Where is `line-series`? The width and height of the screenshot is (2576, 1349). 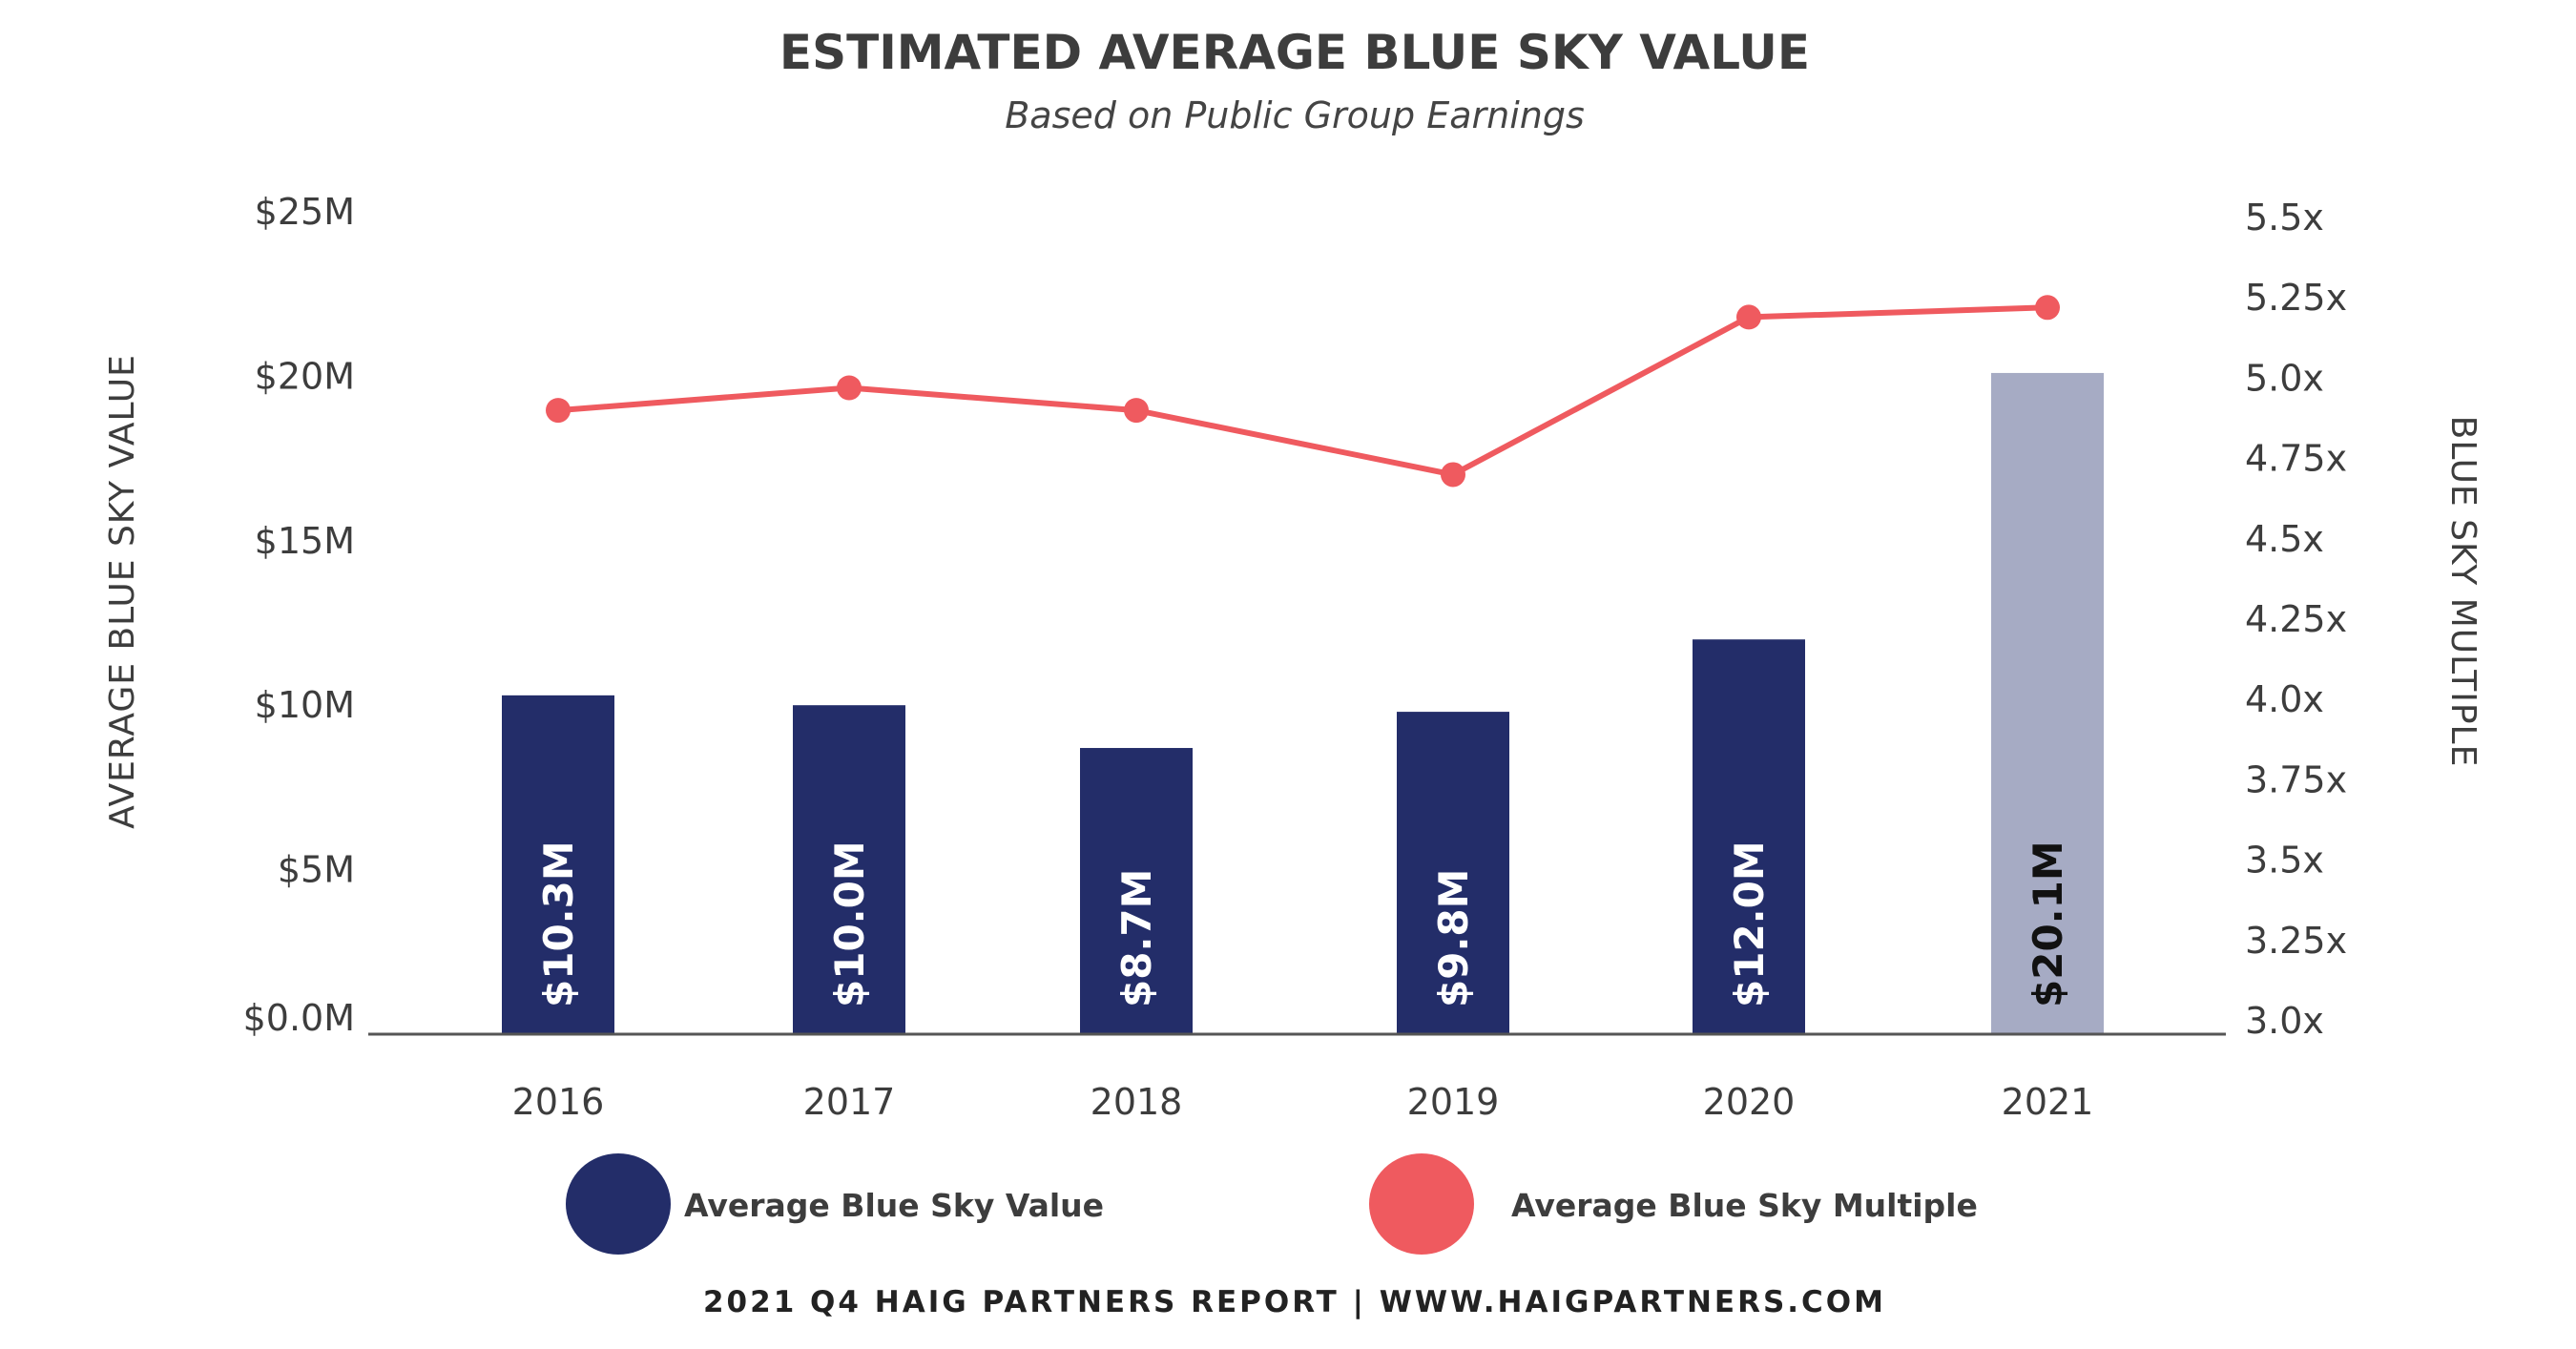 line-series is located at coordinates (1303, 391).